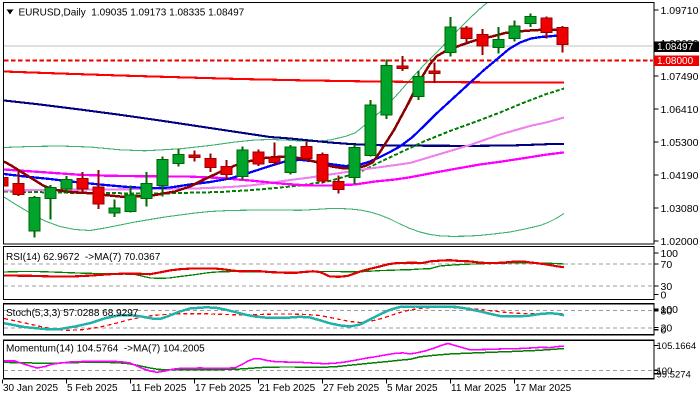 The height and width of the screenshot is (400, 700). Describe the element at coordinates (351, 388) in the screenshot. I see `svg-text: 27 Feb 2025` at that location.